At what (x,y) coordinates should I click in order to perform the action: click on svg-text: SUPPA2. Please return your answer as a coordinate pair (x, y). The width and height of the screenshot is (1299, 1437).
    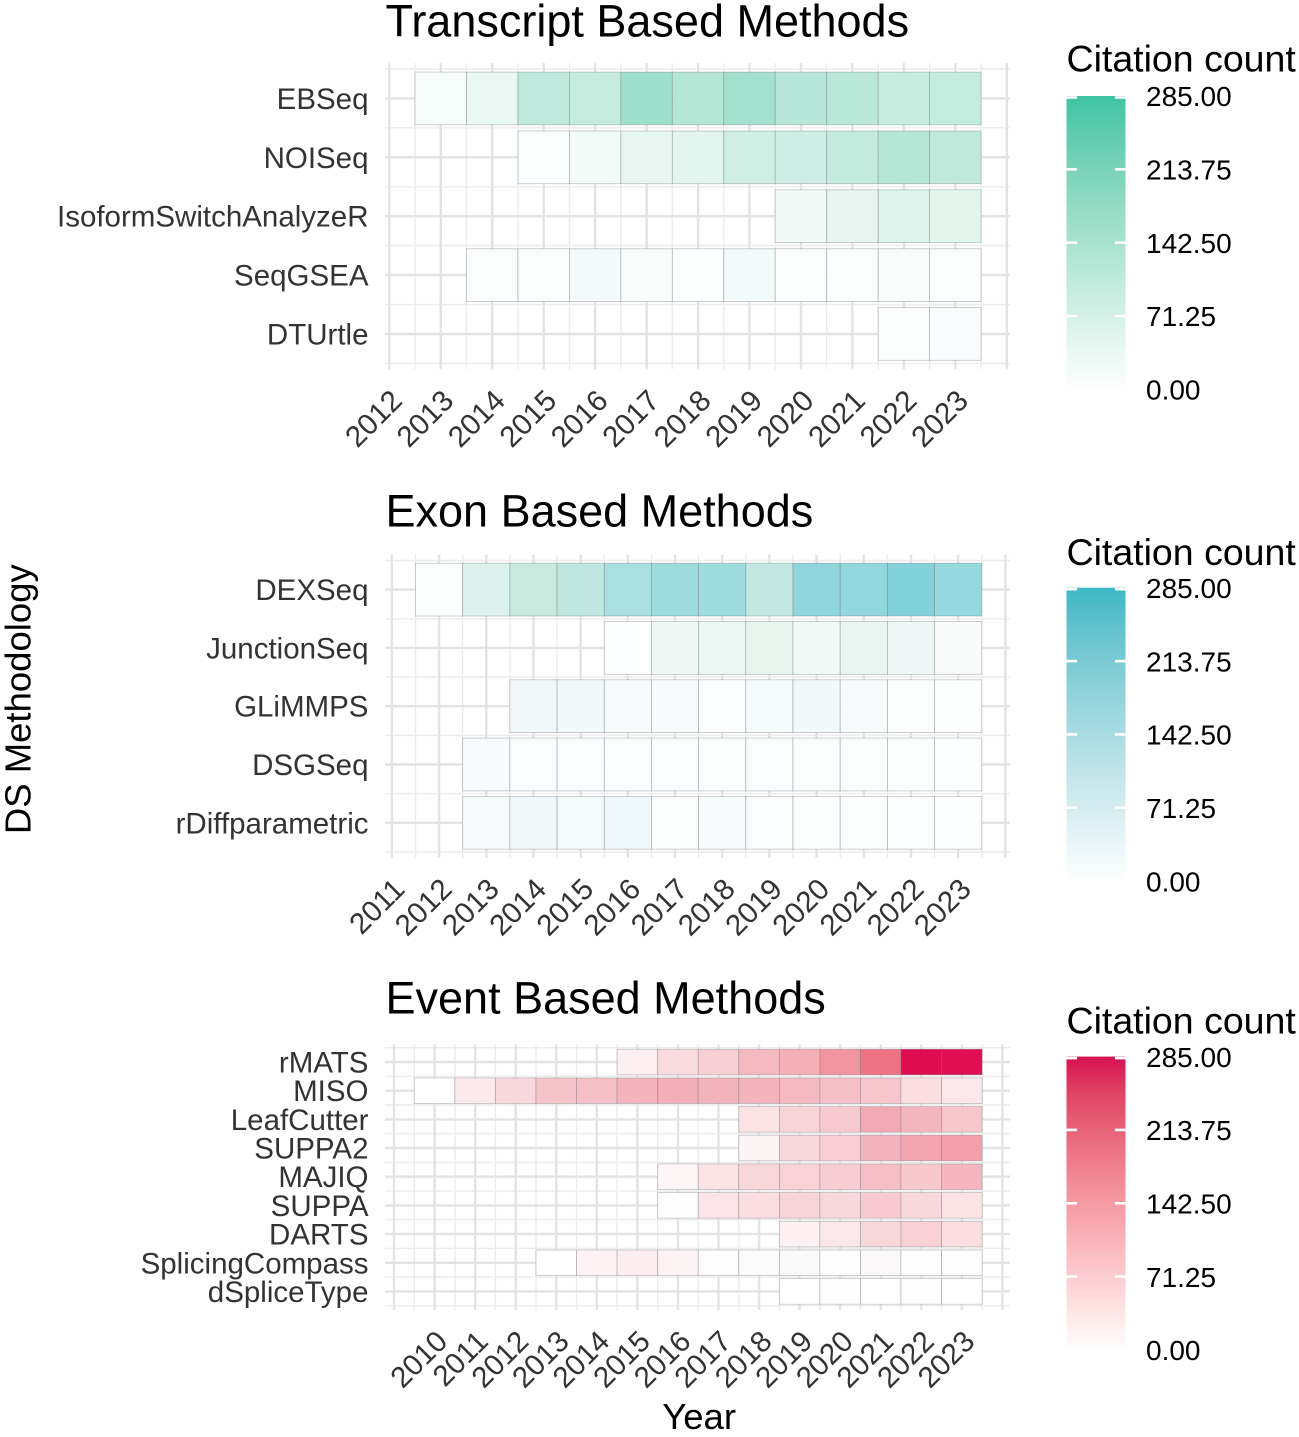
    Looking at the image, I should click on (311, 1149).